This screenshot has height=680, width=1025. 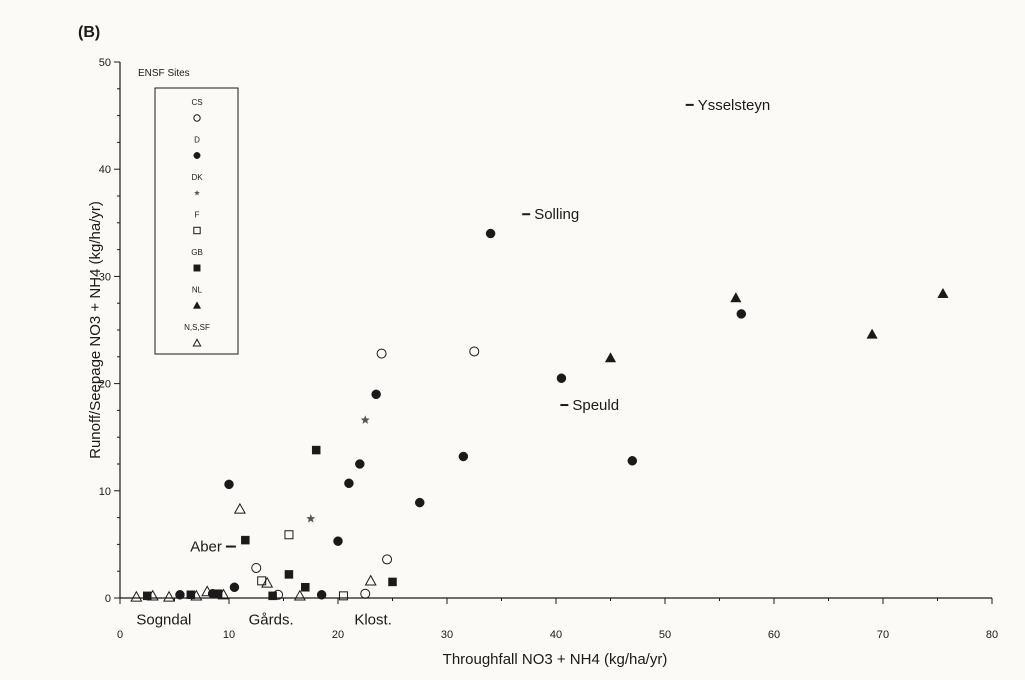 What do you see at coordinates (197, 290) in the screenshot?
I see `legend-label: NL` at bounding box center [197, 290].